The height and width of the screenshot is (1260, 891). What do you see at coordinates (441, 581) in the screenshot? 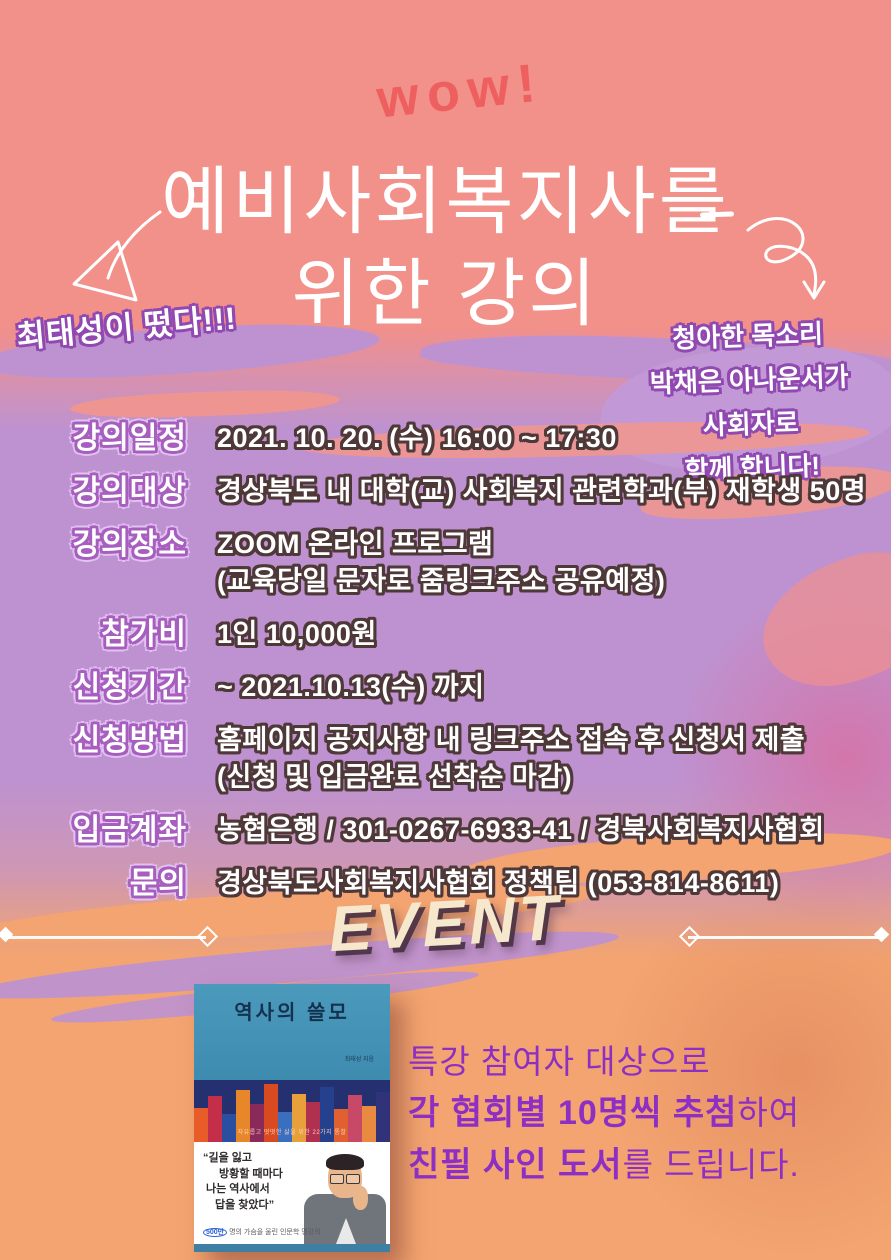
I see `info-value-line: (교육당일 문자로 줌링크주소 공유예정)` at bounding box center [441, 581].